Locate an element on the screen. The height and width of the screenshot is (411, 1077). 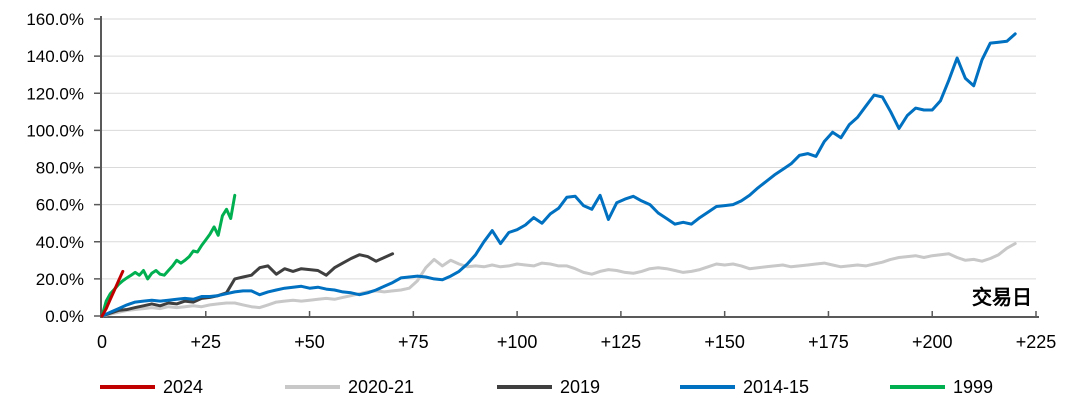
legend-label: 2020-21 is located at coordinates (381, 387).